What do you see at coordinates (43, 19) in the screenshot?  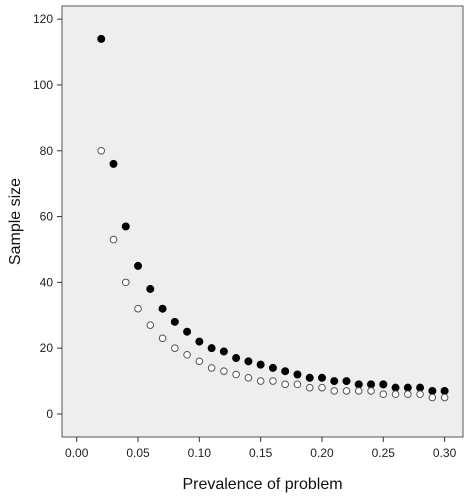 I see `y-tick-label: 120` at bounding box center [43, 19].